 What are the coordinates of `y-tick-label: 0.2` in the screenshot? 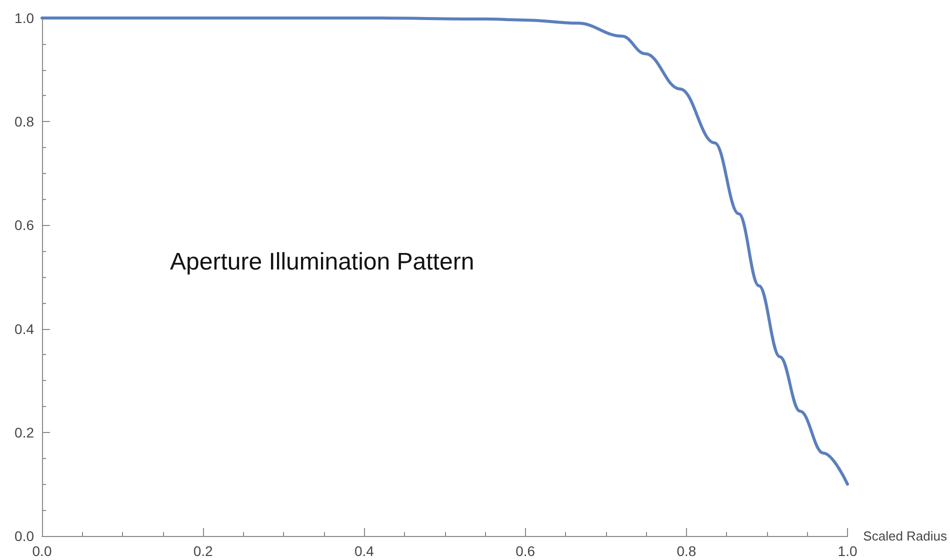 It's located at (24, 432).